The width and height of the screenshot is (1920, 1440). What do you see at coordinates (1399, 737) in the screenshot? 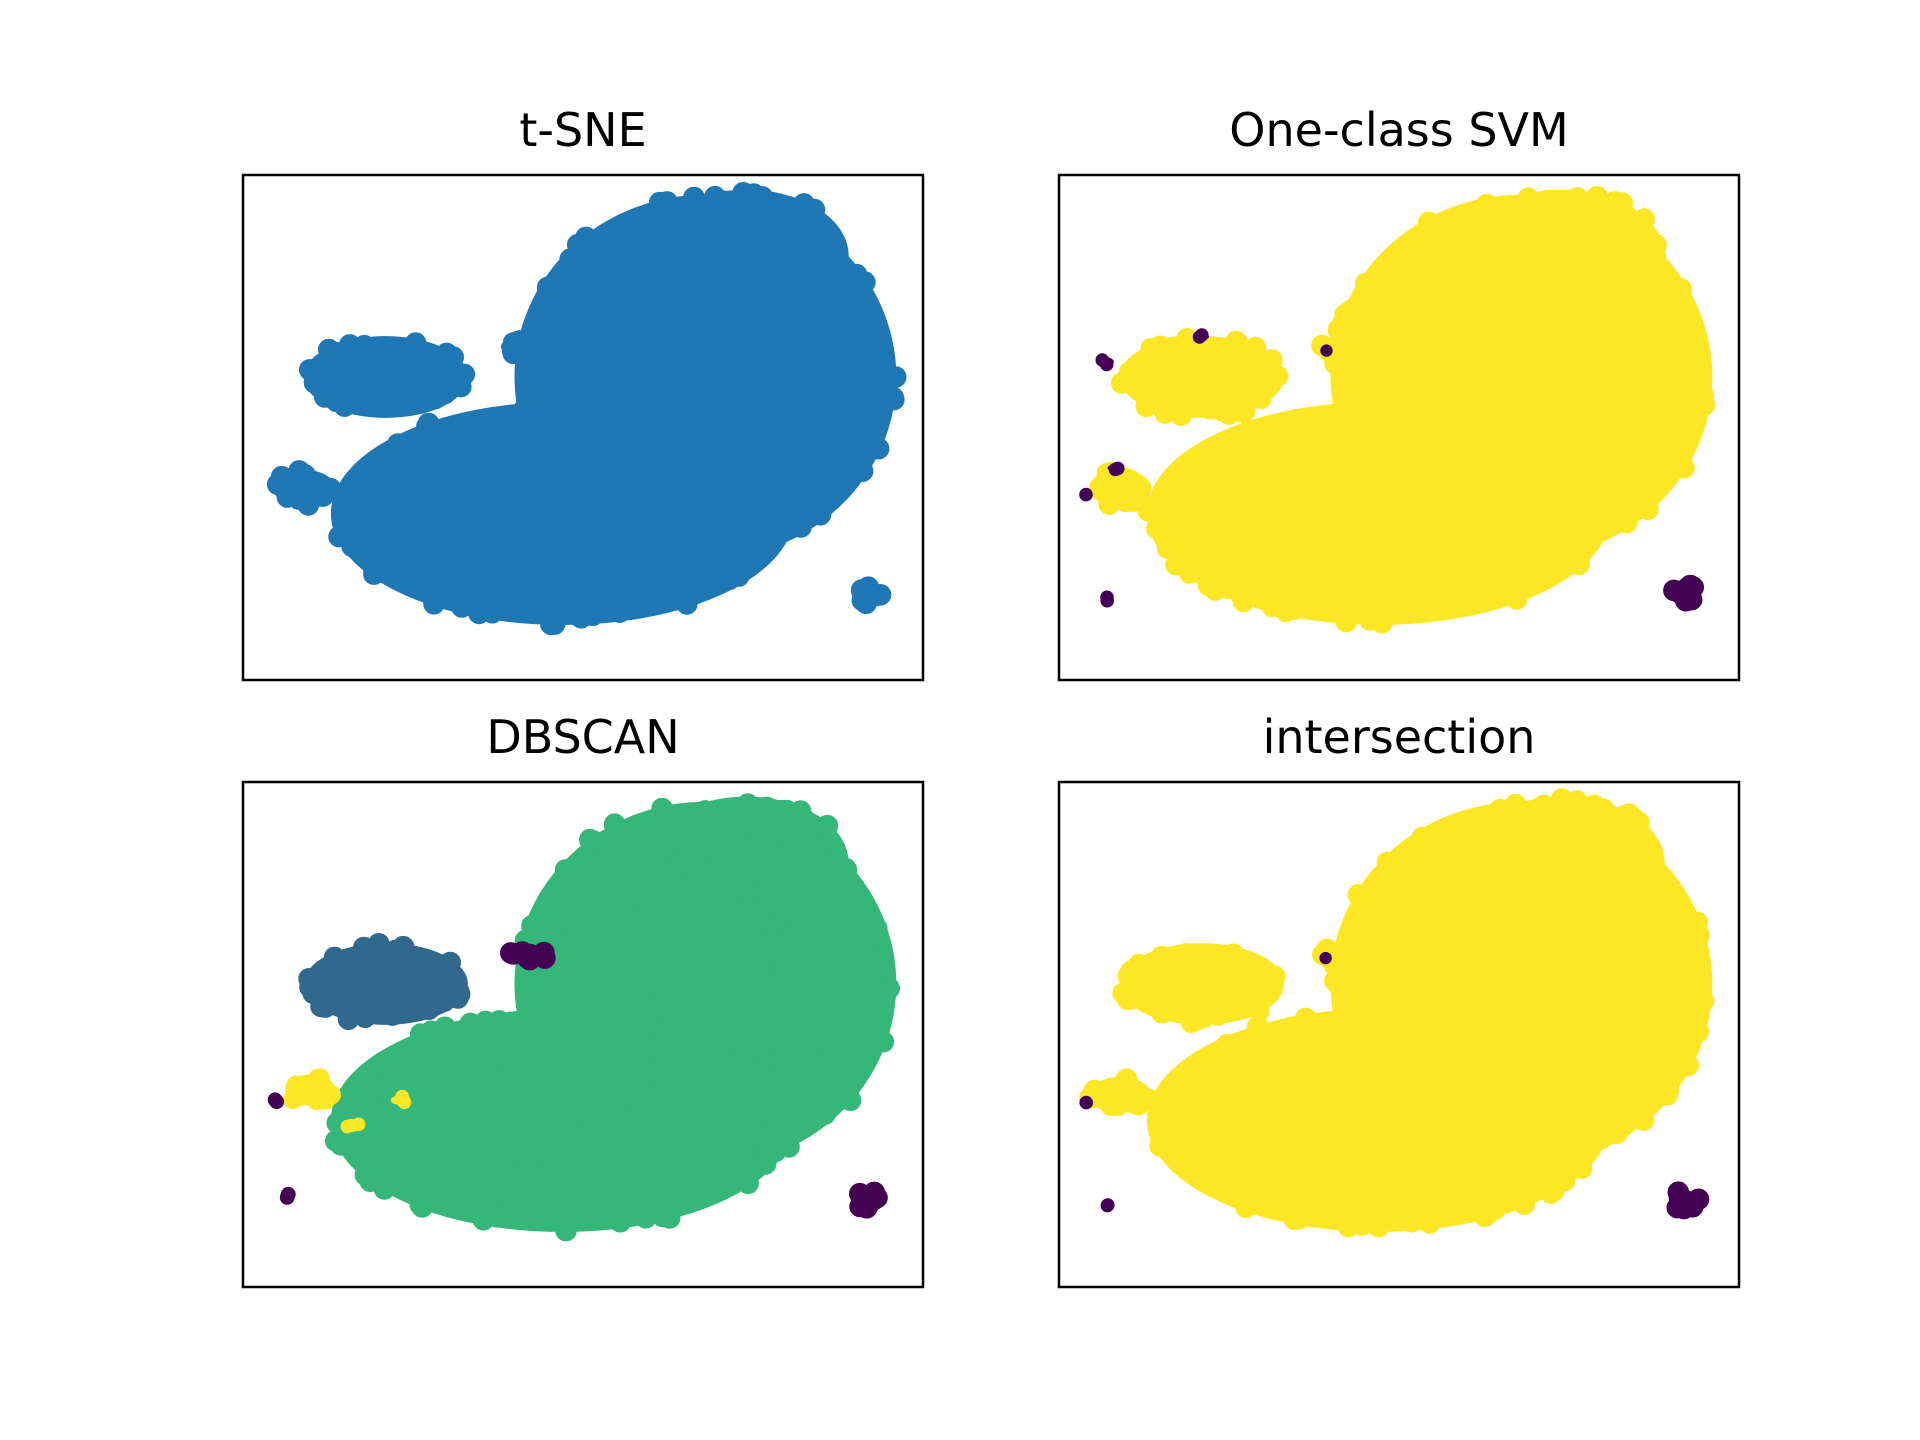
I see `panel-title: intersection` at bounding box center [1399, 737].